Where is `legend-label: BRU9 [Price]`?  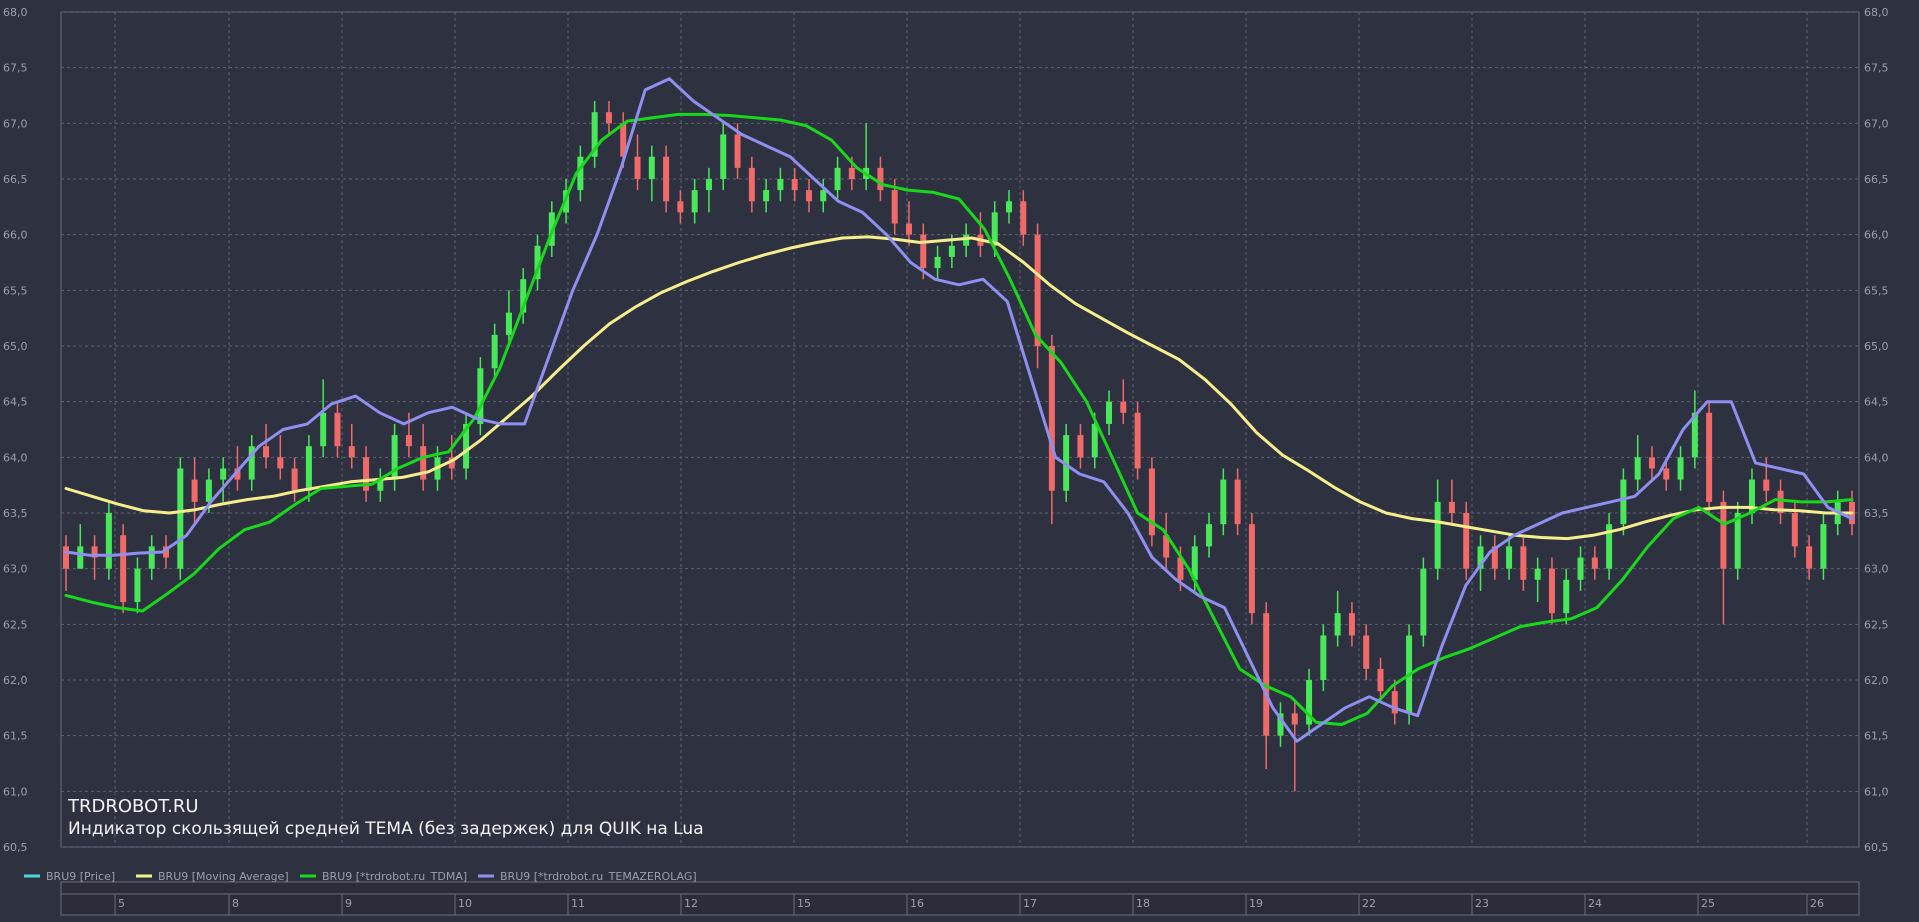 legend-label: BRU9 [Price] is located at coordinates (80, 876).